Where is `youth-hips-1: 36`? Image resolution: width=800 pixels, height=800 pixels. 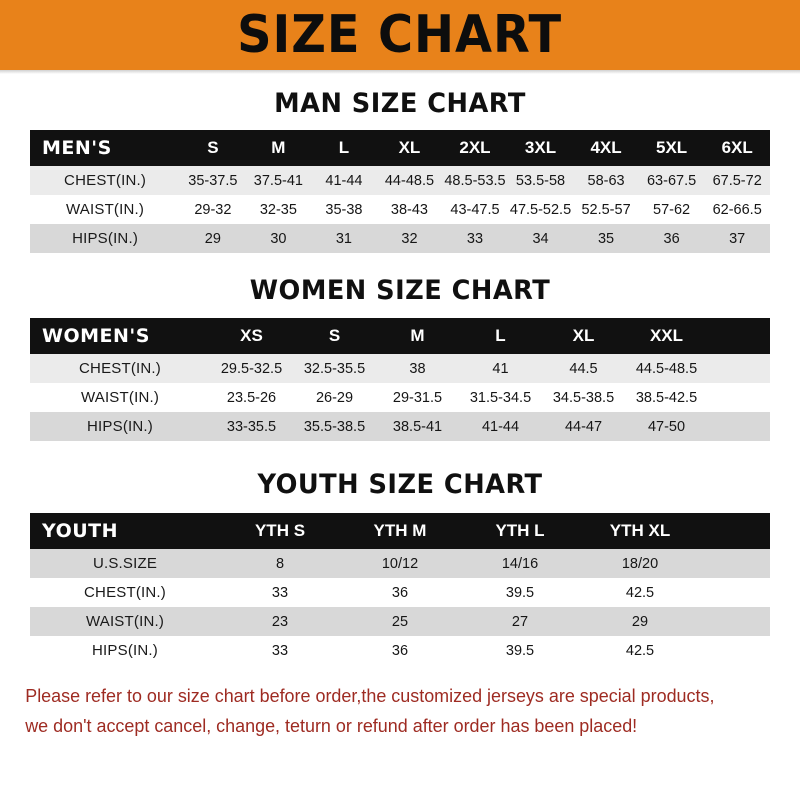 youth-hips-1: 36 is located at coordinates (400, 650).